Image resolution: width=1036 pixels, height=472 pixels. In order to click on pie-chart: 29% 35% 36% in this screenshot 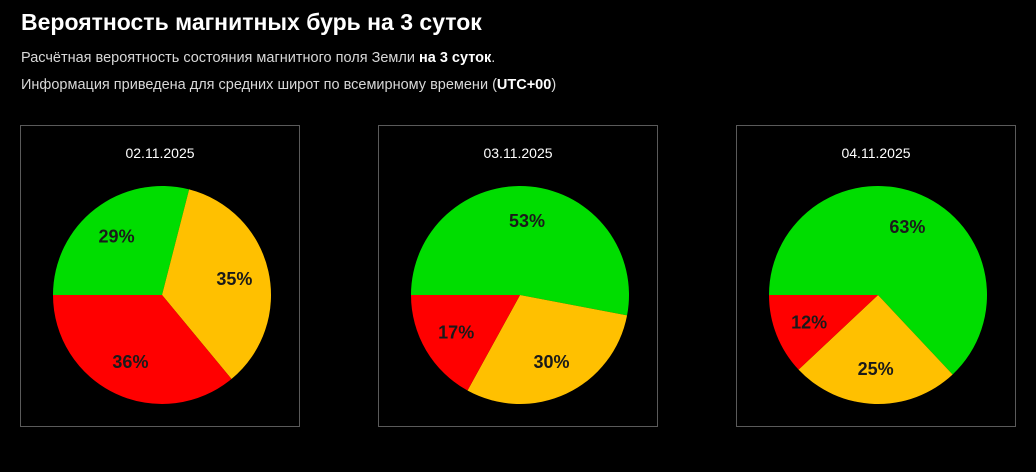, I will do `click(162, 295)`.